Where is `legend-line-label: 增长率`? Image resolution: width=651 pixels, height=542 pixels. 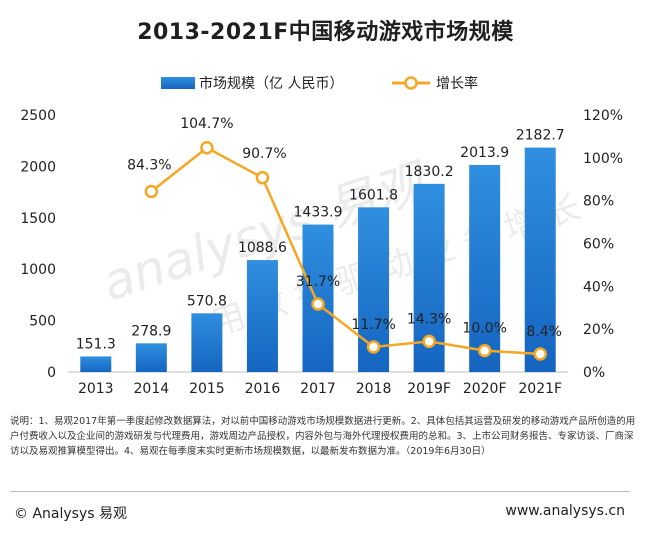 legend-line-label: 增长率 is located at coordinates (457, 83).